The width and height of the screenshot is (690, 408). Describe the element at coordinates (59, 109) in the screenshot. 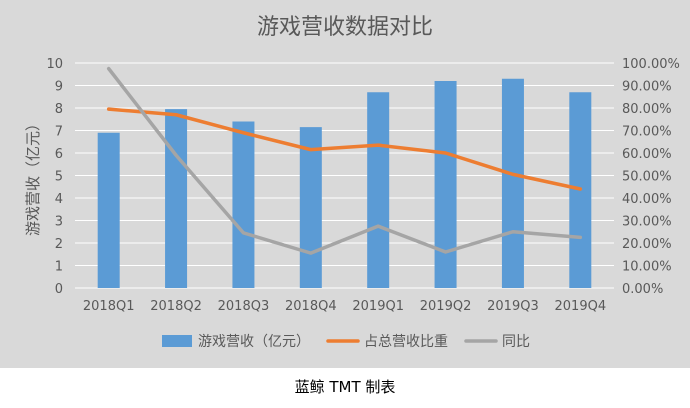

I see `y-tick-label: 8` at that location.